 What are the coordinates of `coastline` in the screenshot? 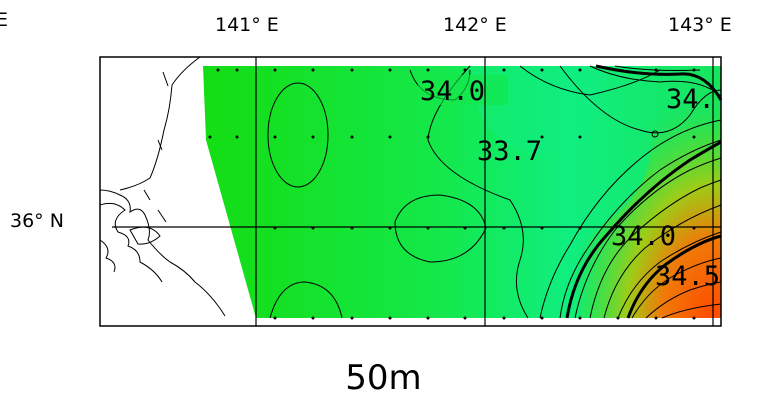 It's located at (162, 191).